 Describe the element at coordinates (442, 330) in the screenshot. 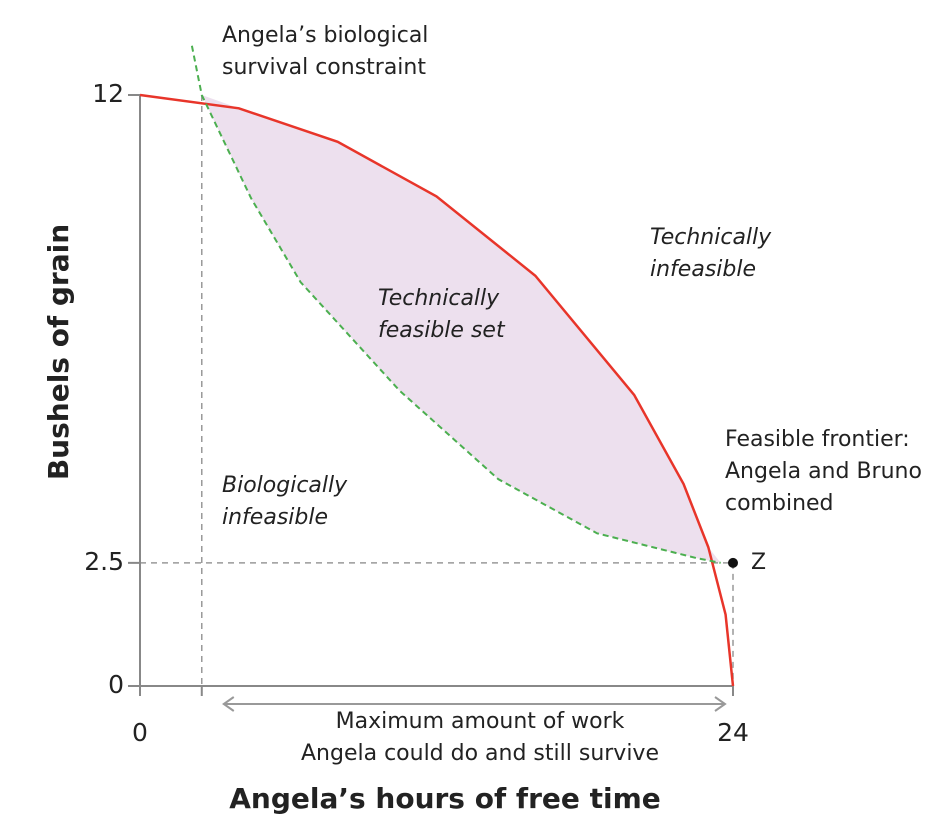

I see `annotation: feasible set` at that location.